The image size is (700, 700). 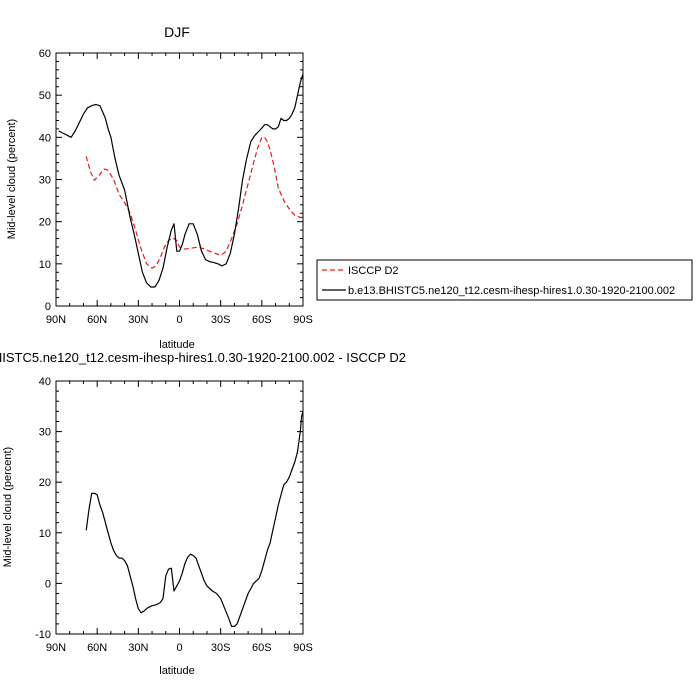 I want to click on top-y-tick-label: 20, so click(x=45, y=223).